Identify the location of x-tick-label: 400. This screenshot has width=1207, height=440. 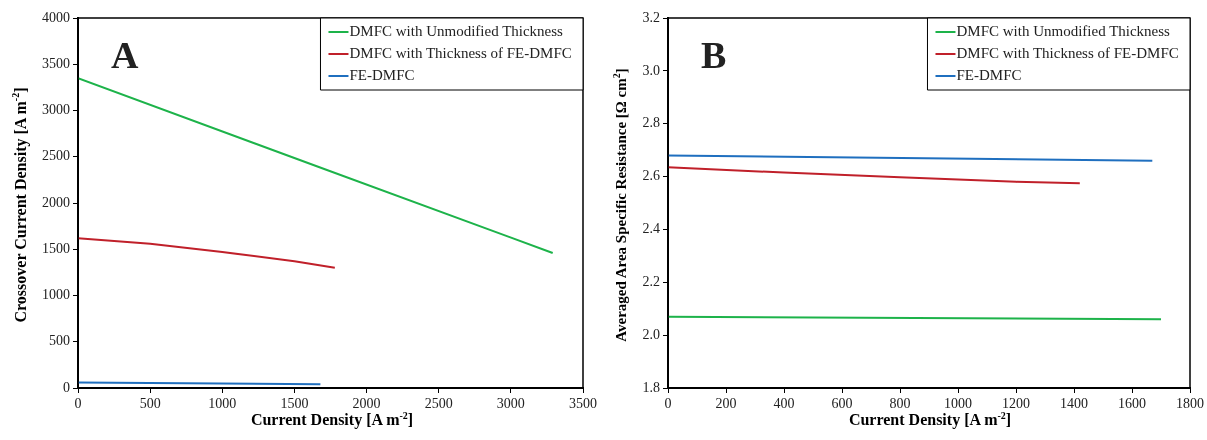
(784, 404).